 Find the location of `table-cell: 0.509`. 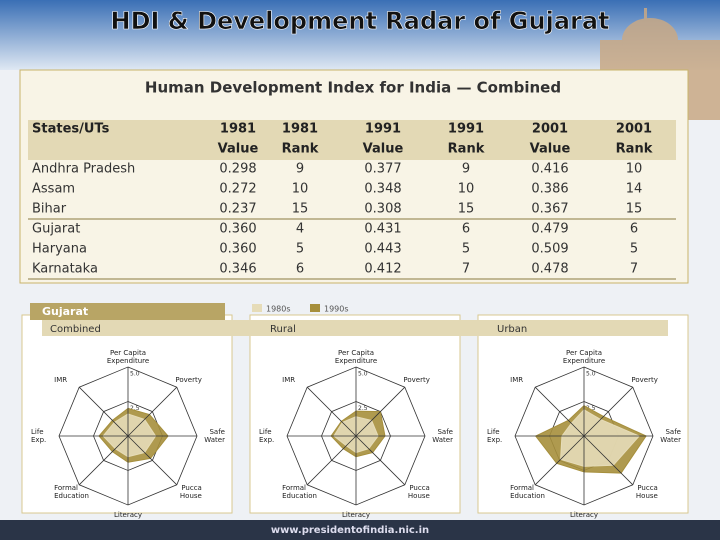

table-cell: 0.509 is located at coordinates (549, 249).